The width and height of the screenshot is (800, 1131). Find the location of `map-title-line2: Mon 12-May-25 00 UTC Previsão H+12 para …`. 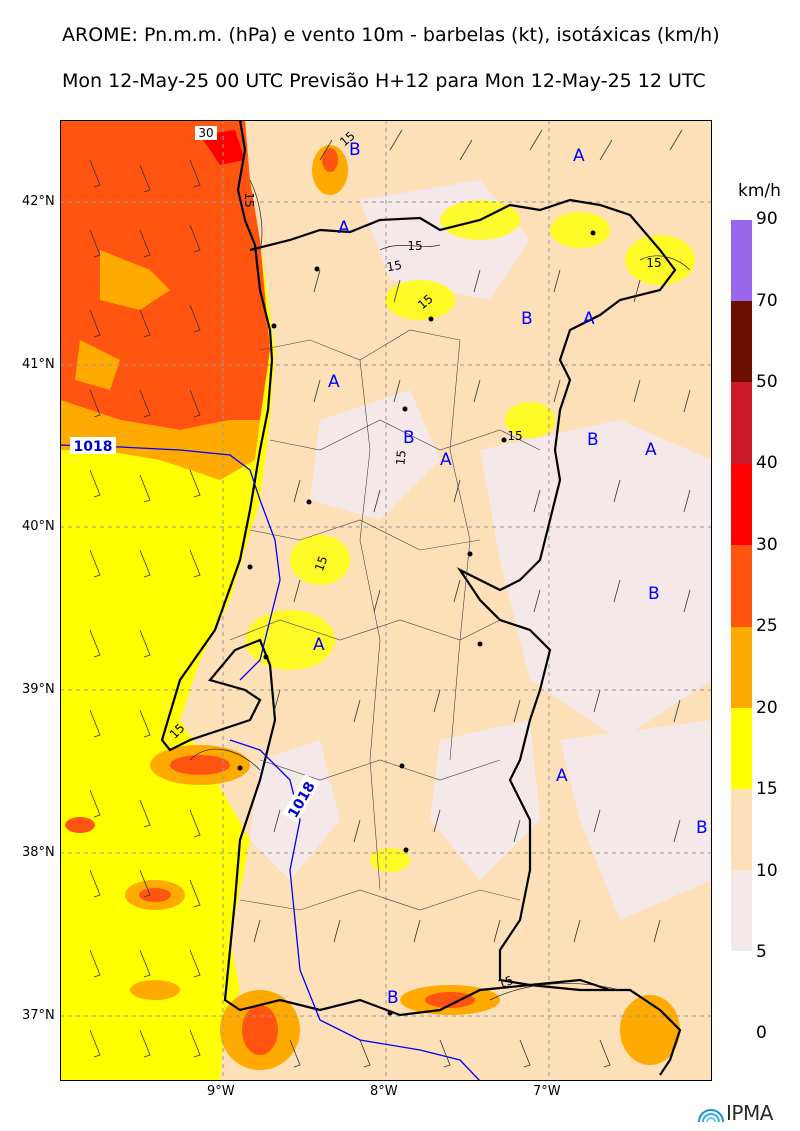

map-title-line2: Mon 12-May-25 00 UTC Previsão H+12 para … is located at coordinates (384, 81).